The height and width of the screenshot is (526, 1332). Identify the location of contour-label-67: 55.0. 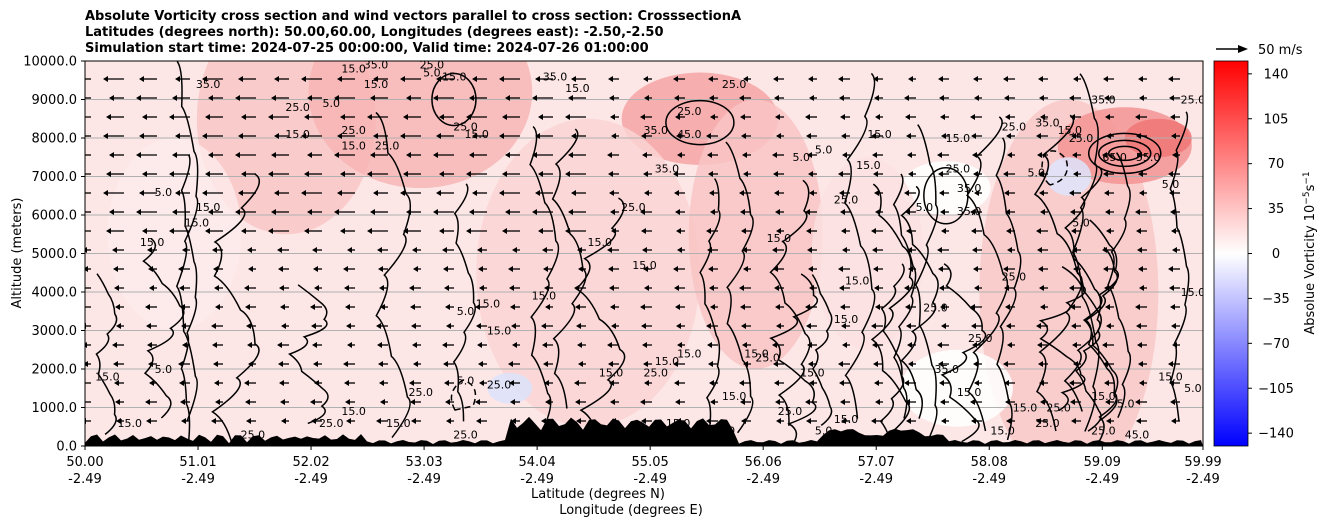
(1148, 157).